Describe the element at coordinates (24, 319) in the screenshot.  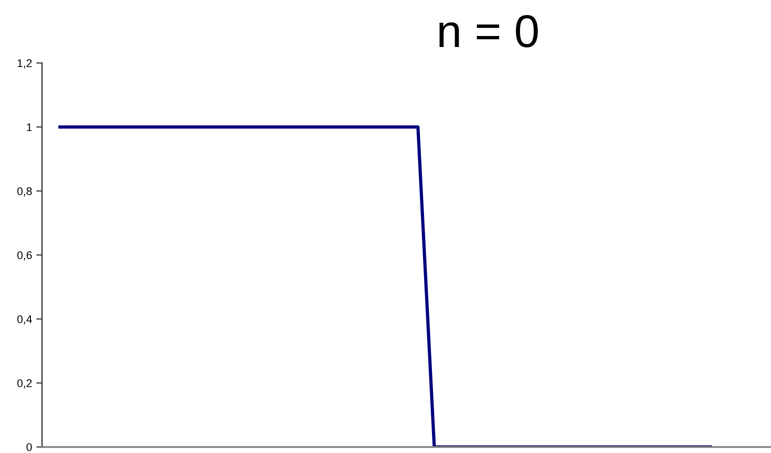
I see `y-tick-label: 0,4` at that location.